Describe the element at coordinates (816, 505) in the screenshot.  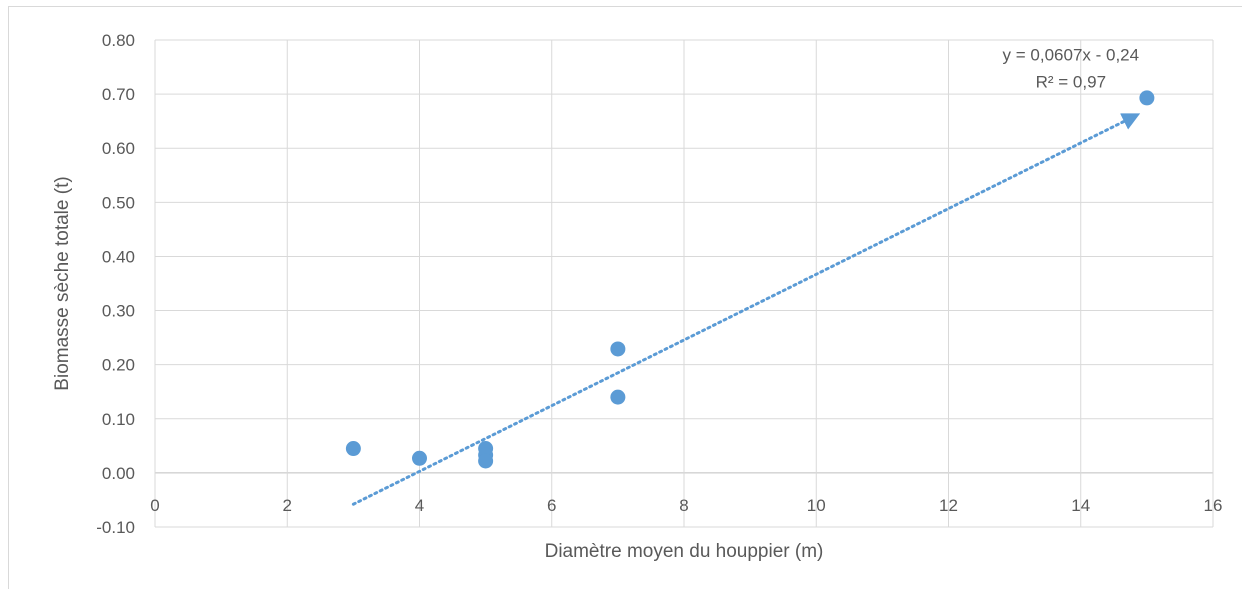
I see `x-tick-label: 10` at that location.